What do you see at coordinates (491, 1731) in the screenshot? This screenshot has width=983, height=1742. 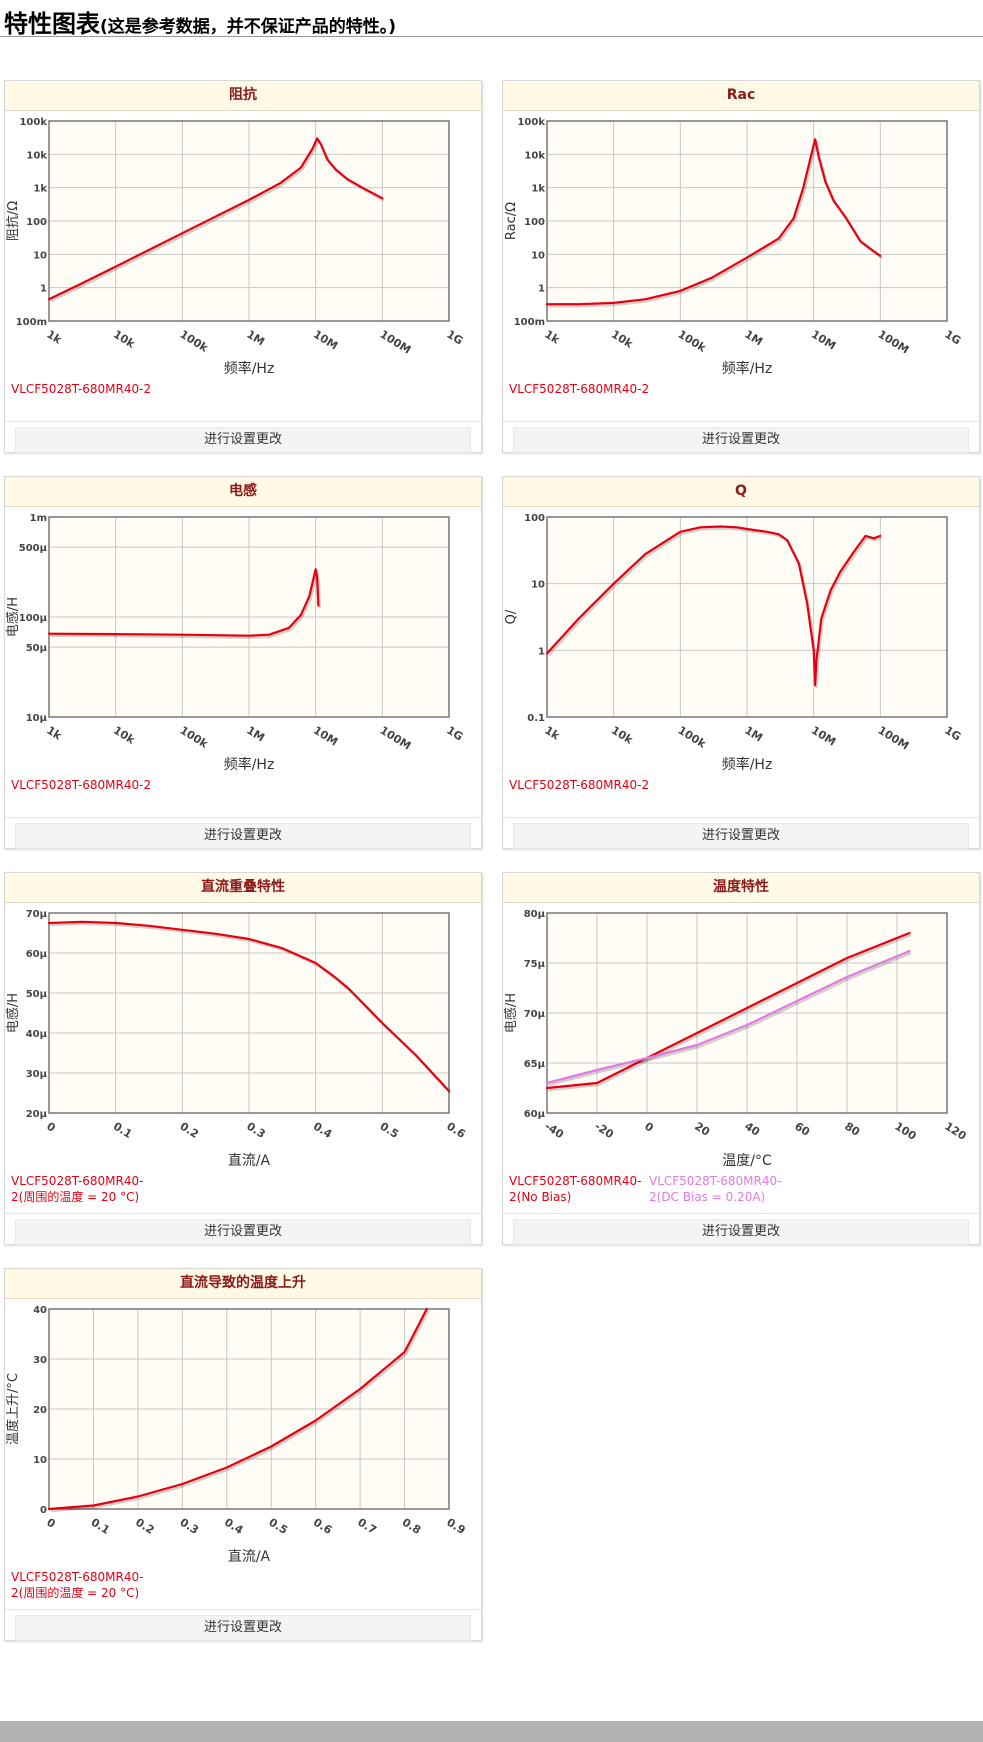 I see `bottom-bar` at bounding box center [491, 1731].